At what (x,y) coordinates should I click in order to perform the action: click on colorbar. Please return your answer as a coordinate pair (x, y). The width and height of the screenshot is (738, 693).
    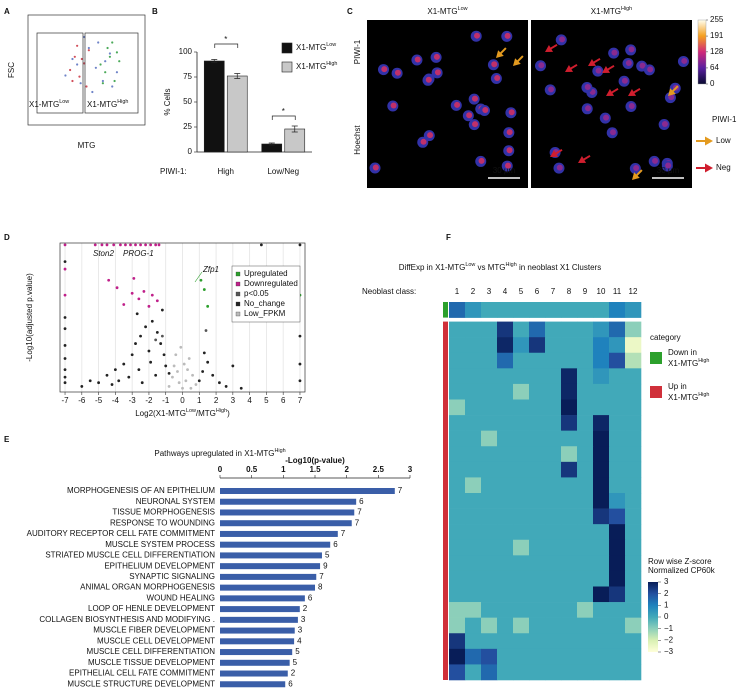
    Looking at the image, I should click on (653, 617).